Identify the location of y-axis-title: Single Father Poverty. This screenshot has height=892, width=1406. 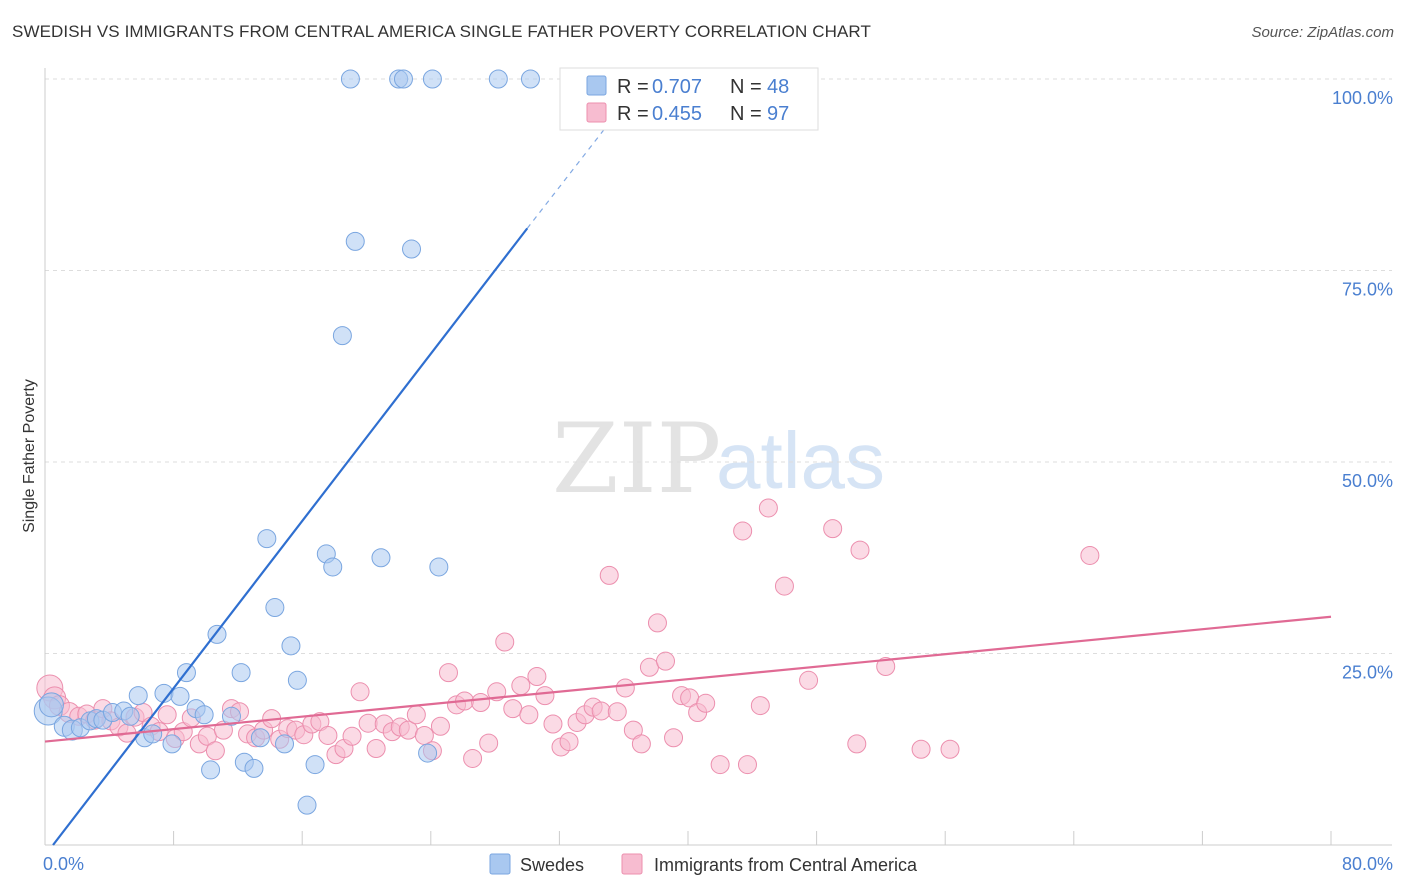
(29, 456).